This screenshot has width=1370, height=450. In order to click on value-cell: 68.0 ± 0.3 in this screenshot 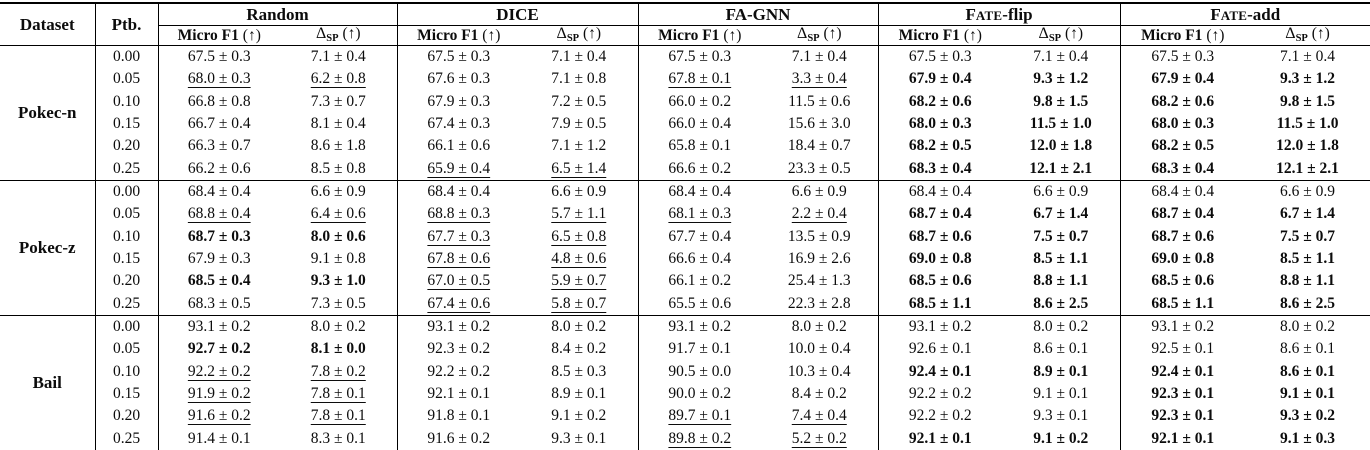, I will do `click(219, 79)`.